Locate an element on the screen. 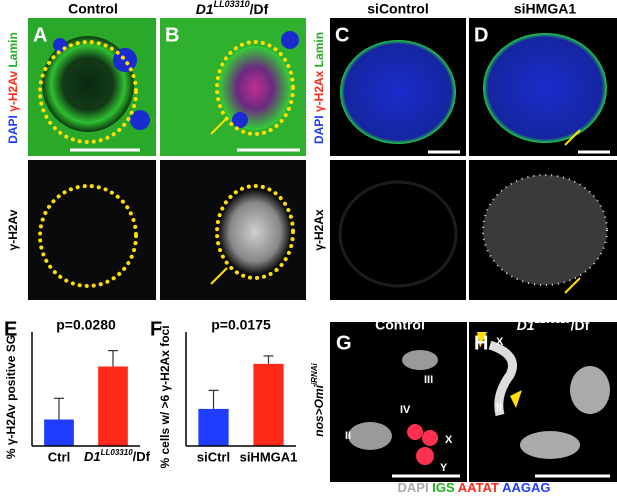 Image resolution: width=617 pixels, height=497 pixels. x-tick-label: Ctrl is located at coordinates (59, 456).